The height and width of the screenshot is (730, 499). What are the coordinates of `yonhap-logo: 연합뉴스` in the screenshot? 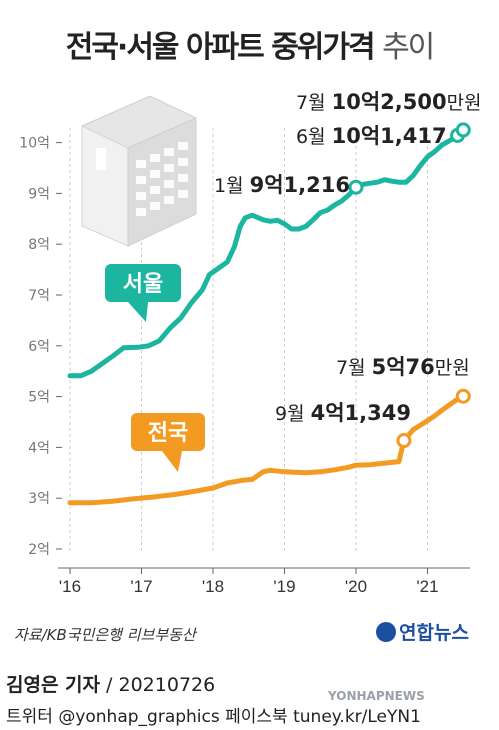 It's located at (422, 631).